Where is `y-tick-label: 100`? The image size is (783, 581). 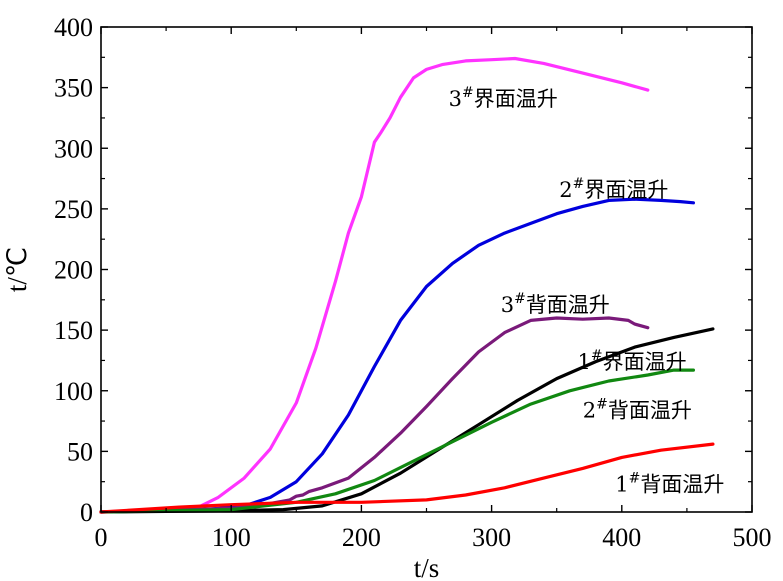
y-tick-label: 100 is located at coordinates (73, 391).